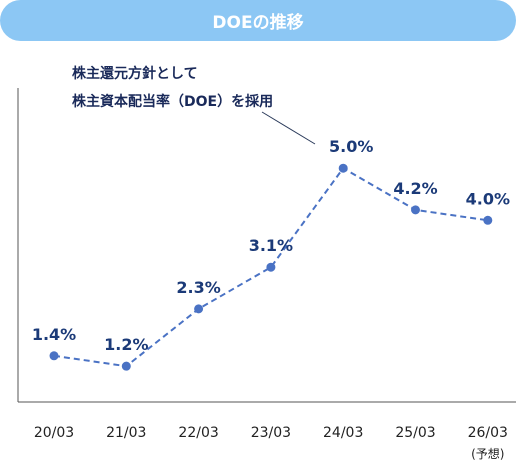 Image resolution: width=516 pixels, height=467 pixels. What do you see at coordinates (288, 128) in the screenshot?
I see `annotation-leader-line` at bounding box center [288, 128].